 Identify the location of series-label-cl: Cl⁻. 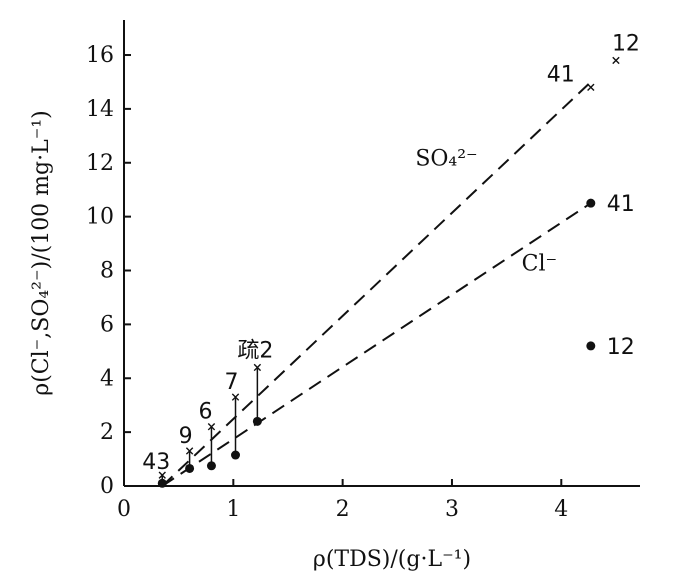
(539, 264).